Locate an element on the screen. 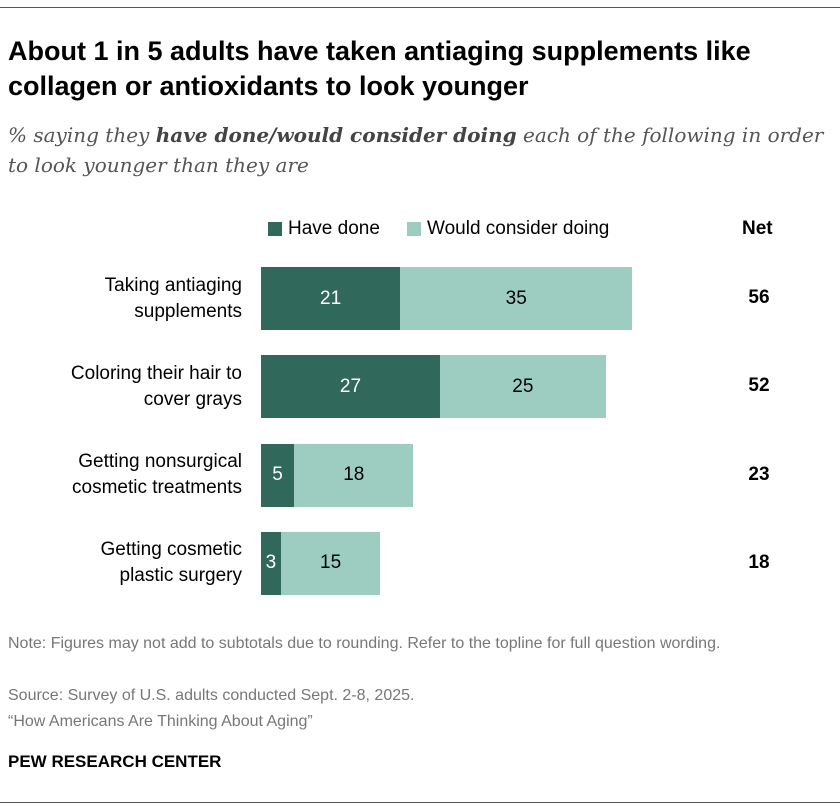  data-label: 21 is located at coordinates (331, 298).